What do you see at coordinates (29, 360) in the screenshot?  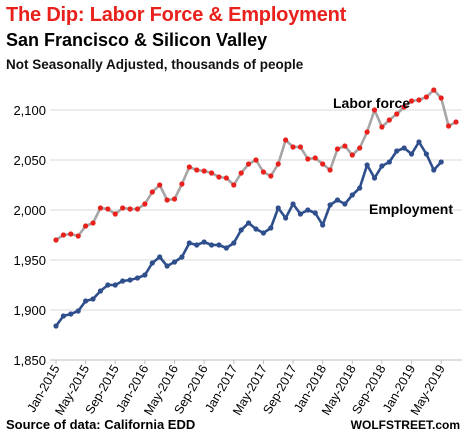 I see `y-tick-label: 1,850` at bounding box center [29, 360].